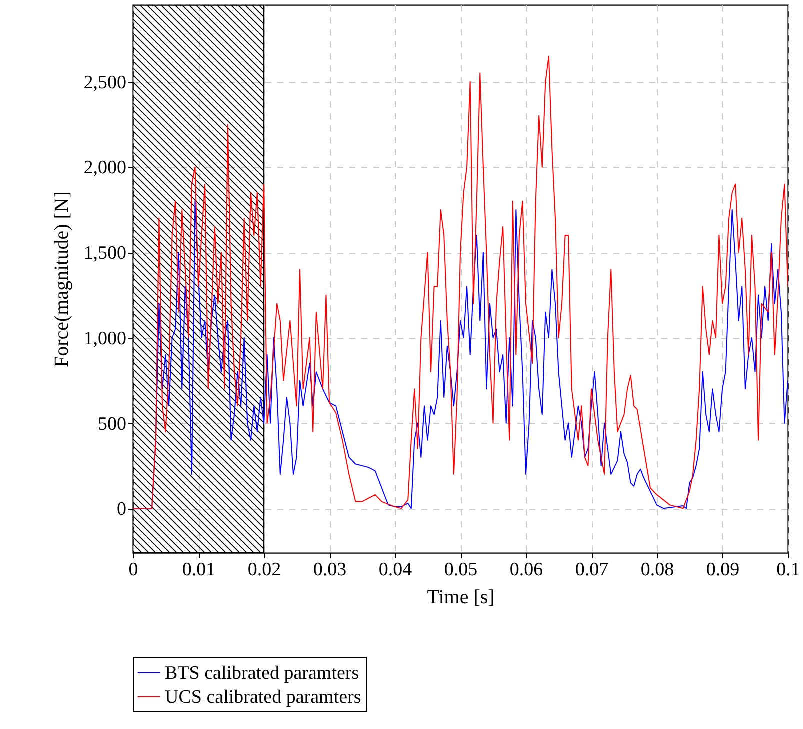 The height and width of the screenshot is (729, 803). Describe the element at coordinates (395, 570) in the screenshot. I see `x-tick-label: 0.04` at that location.